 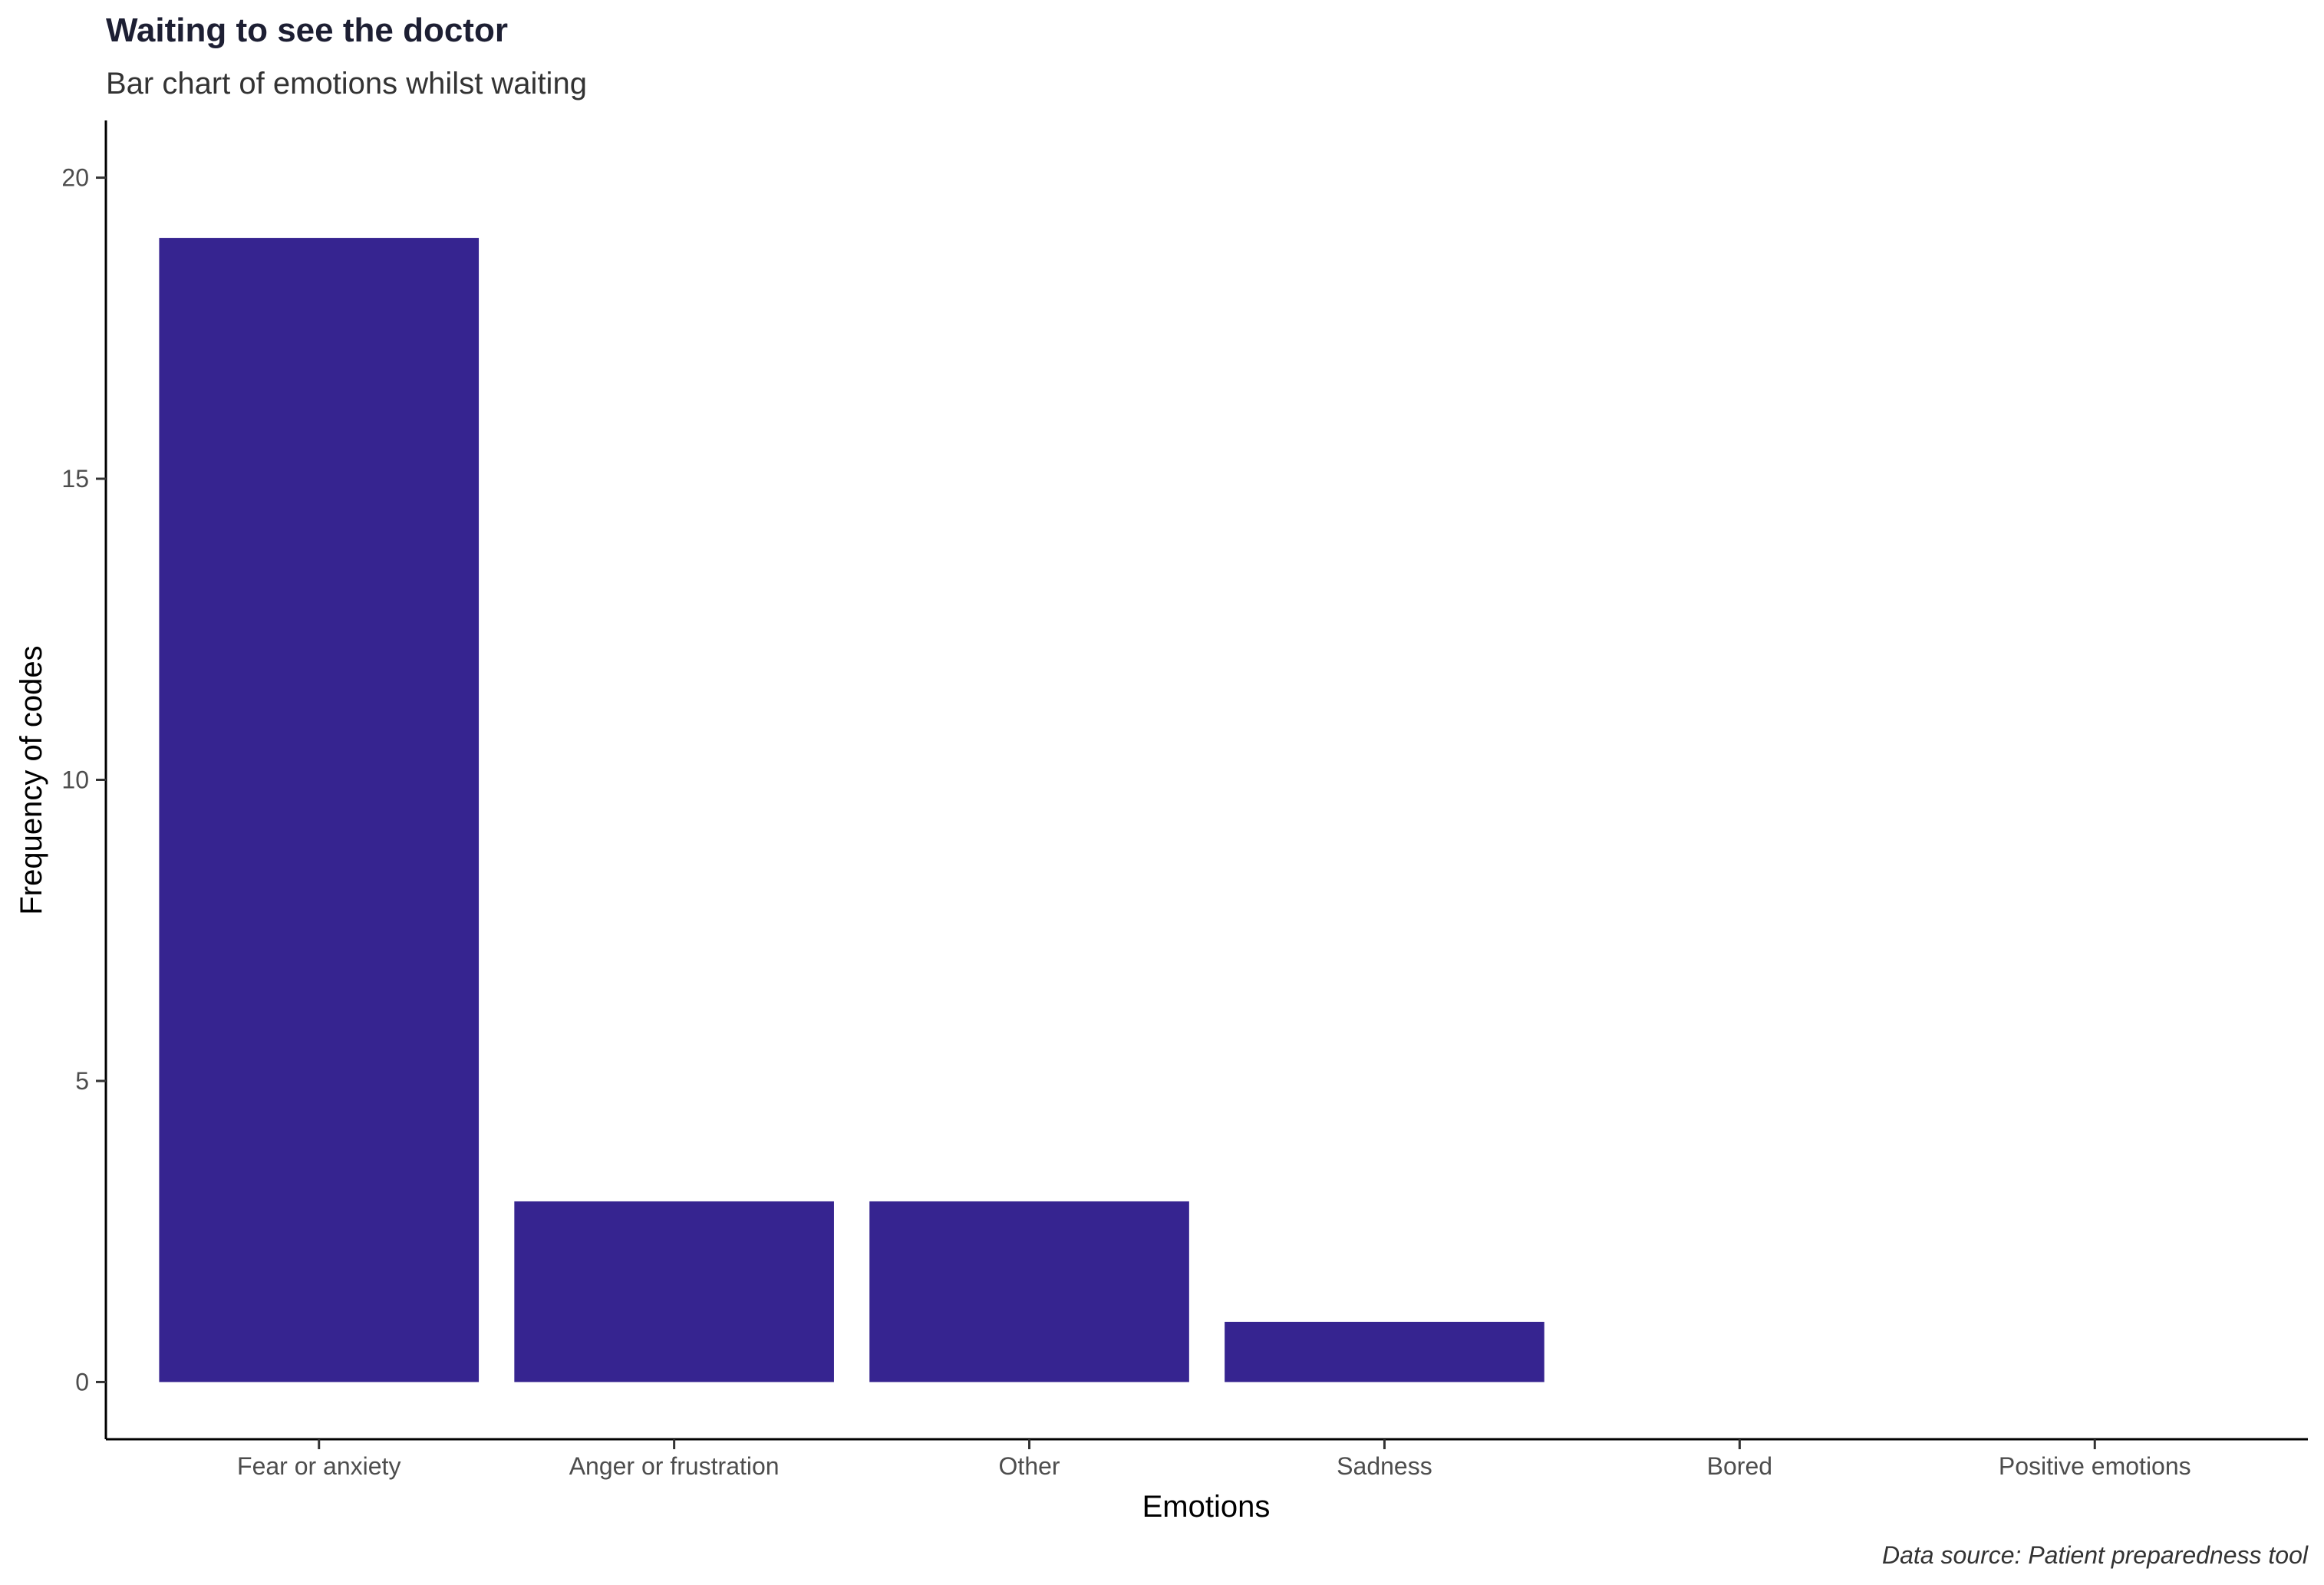 What do you see at coordinates (1206, 1507) in the screenshot?
I see `x-axis-title: Emotions` at bounding box center [1206, 1507].